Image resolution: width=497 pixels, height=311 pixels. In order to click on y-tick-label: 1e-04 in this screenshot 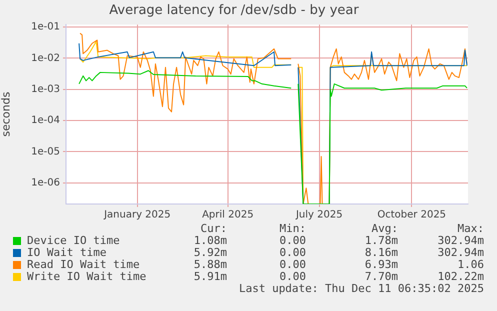, I will do `click(45, 120)`.